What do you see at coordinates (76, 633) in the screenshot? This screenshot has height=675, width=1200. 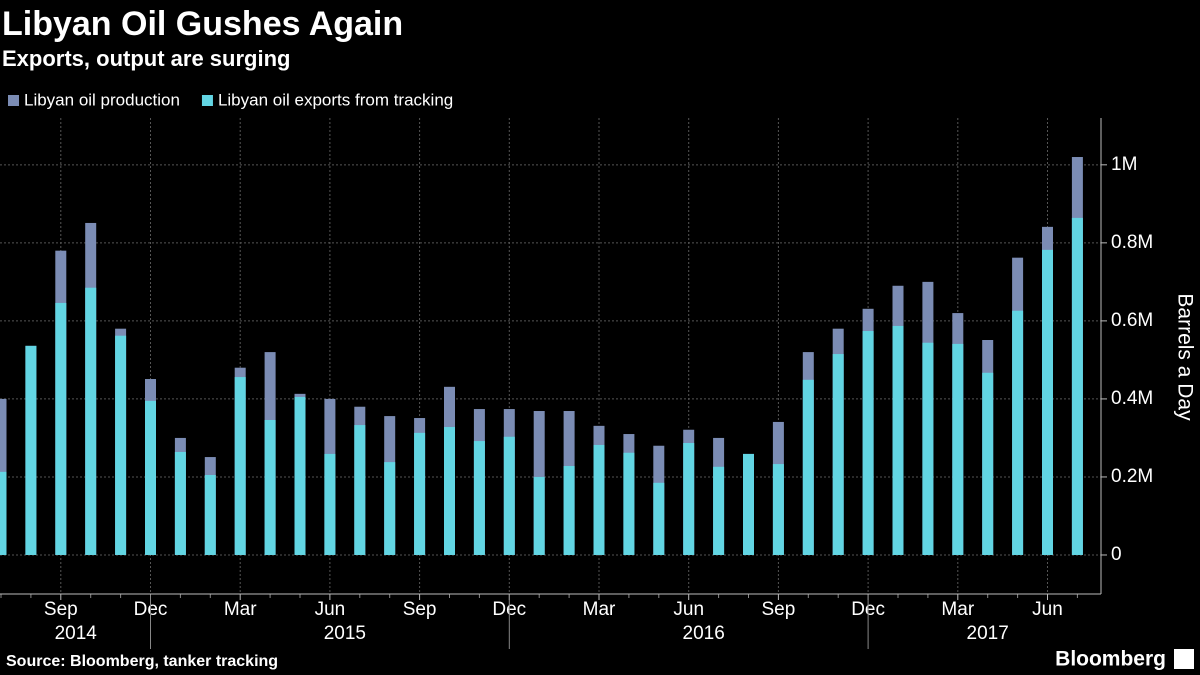 I see `year-label: 2014` at bounding box center [76, 633].